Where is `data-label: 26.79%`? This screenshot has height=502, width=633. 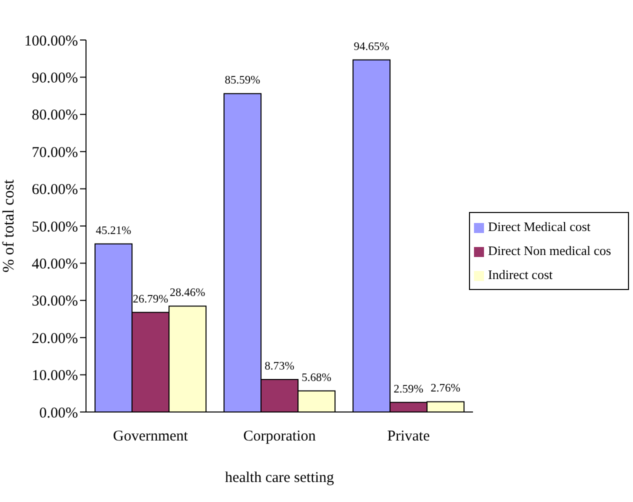
data-label: 26.79% is located at coordinates (150, 299).